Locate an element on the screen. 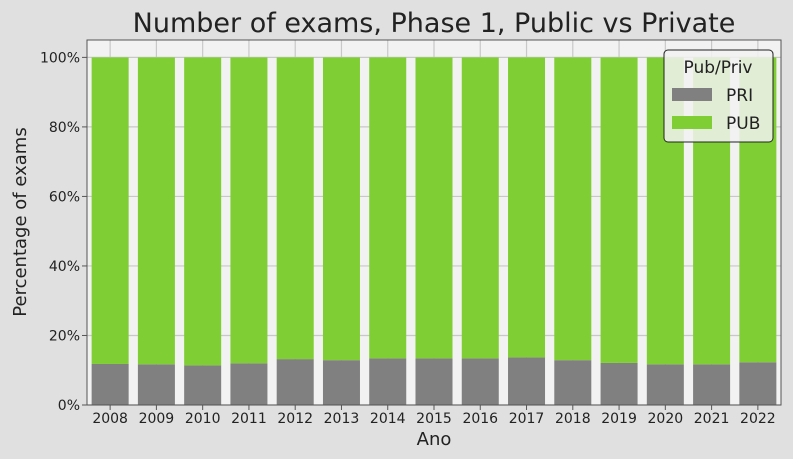 The image size is (793, 459). bar-pri-2013 is located at coordinates (341, 382).